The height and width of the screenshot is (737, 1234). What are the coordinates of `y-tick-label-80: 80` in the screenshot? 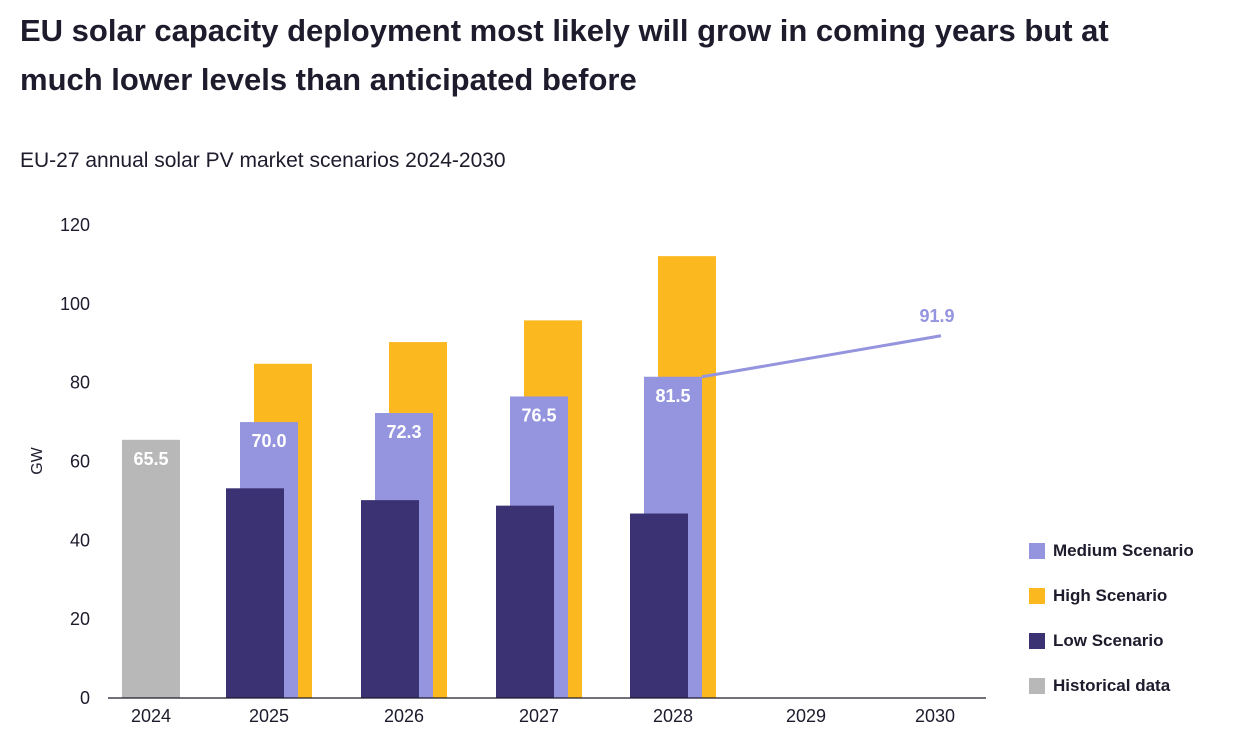 It's located at (80, 383).